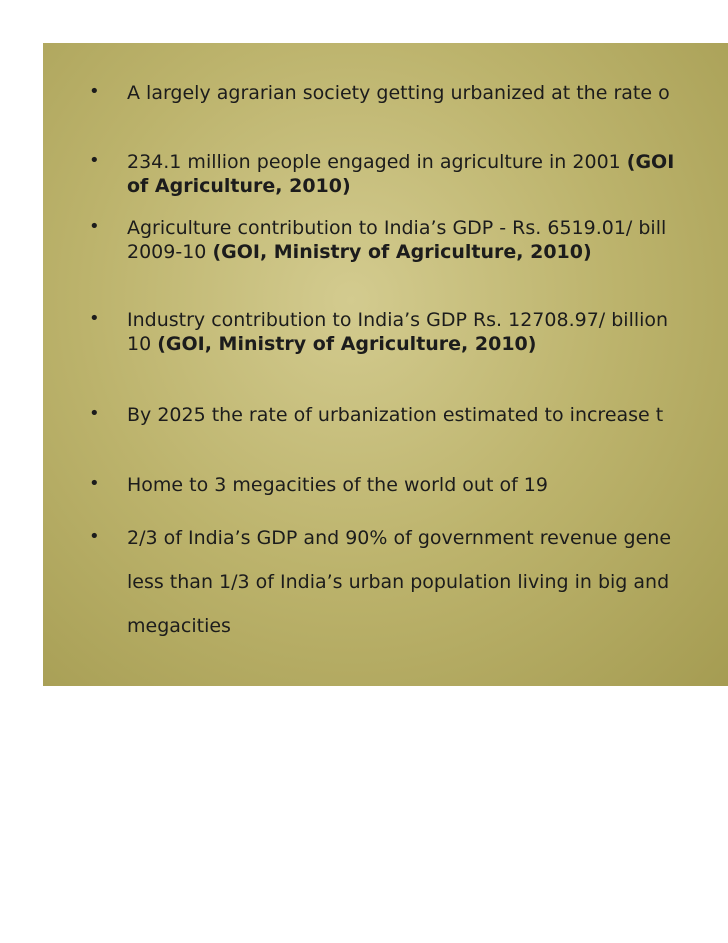 The height and width of the screenshot is (943, 728). What do you see at coordinates (179, 626) in the screenshot?
I see `bullet-text: megacities` at bounding box center [179, 626].